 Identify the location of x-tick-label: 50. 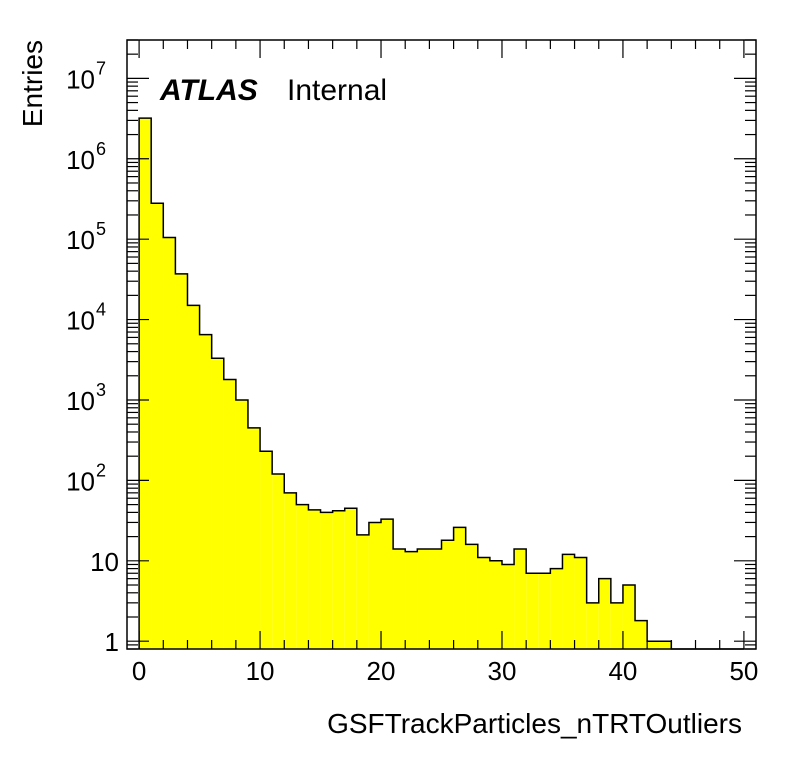
(743, 671).